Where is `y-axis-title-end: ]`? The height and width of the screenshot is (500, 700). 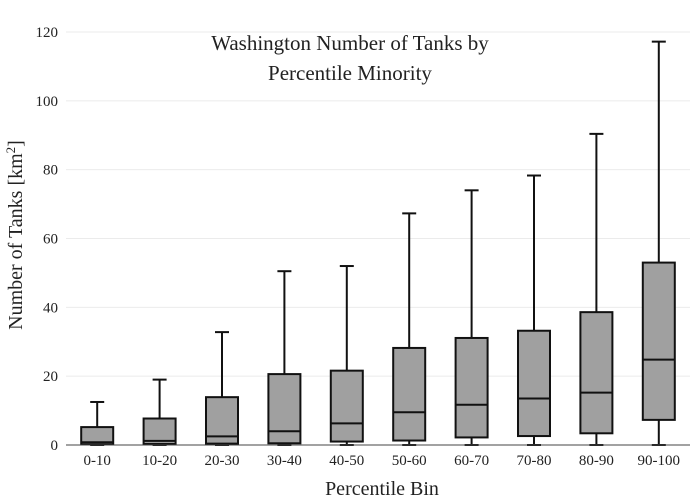
y-axis-title-end: ] is located at coordinates (16, 143).